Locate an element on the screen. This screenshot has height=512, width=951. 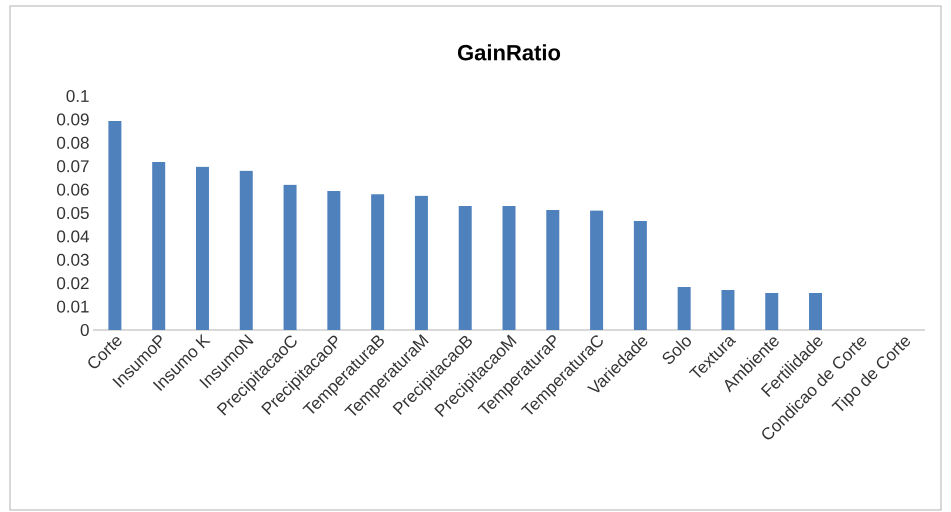
x-tick-label: Solo is located at coordinates (676, 350).